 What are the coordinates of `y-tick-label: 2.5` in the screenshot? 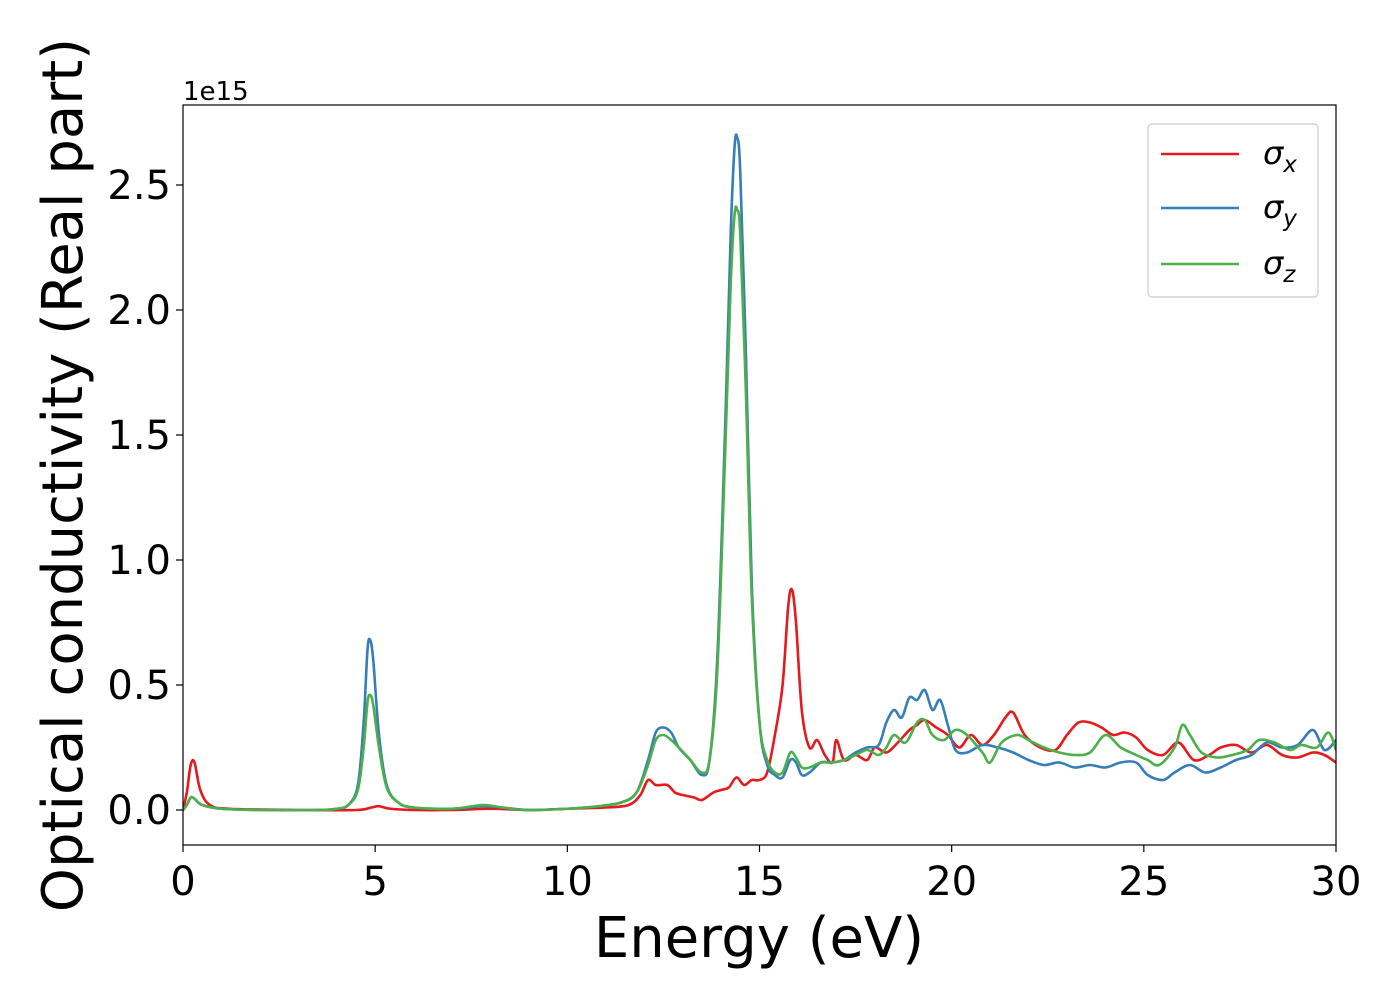 It's located at (139, 186).